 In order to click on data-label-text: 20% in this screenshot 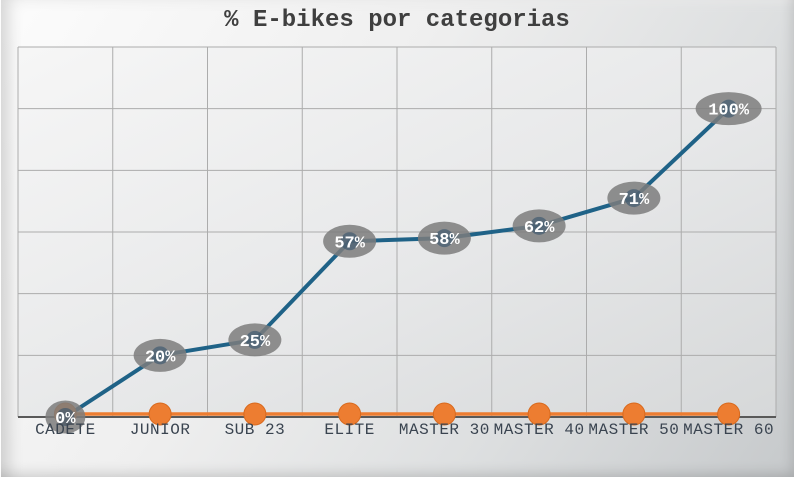, I will do `click(160, 357)`.